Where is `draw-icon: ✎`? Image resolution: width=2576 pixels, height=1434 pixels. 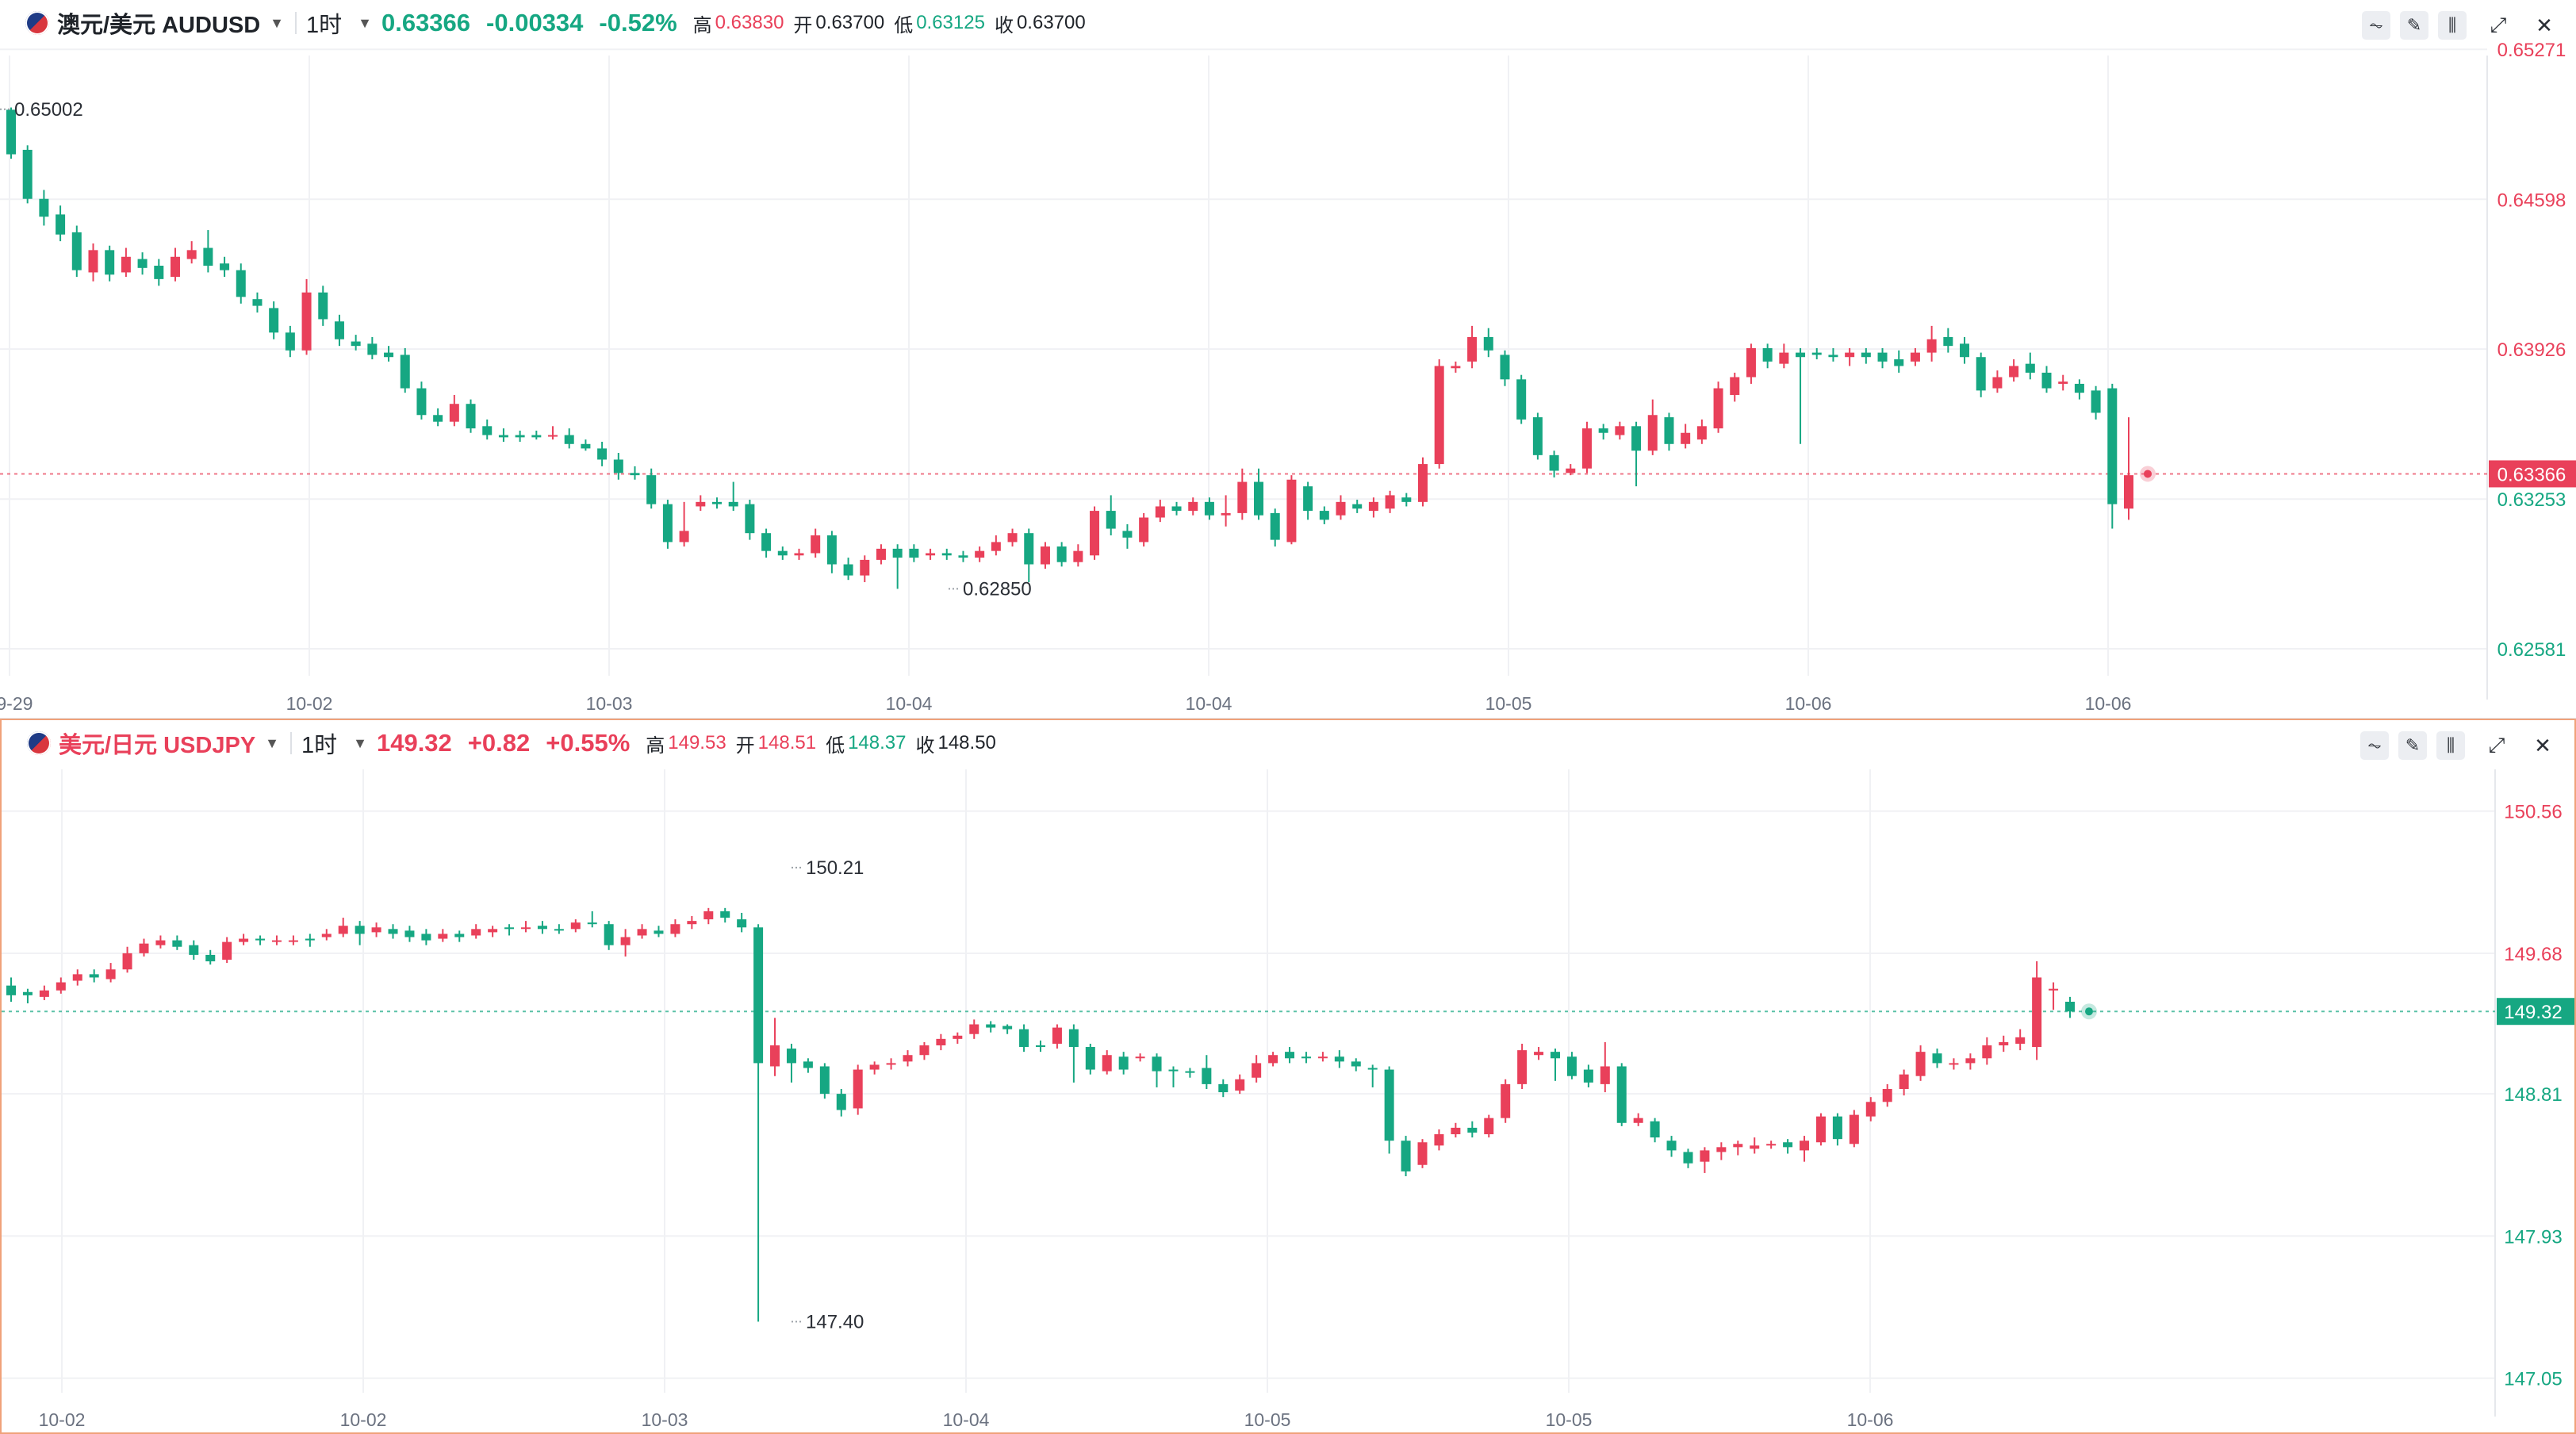
draw-icon: ✎ is located at coordinates (2412, 745).